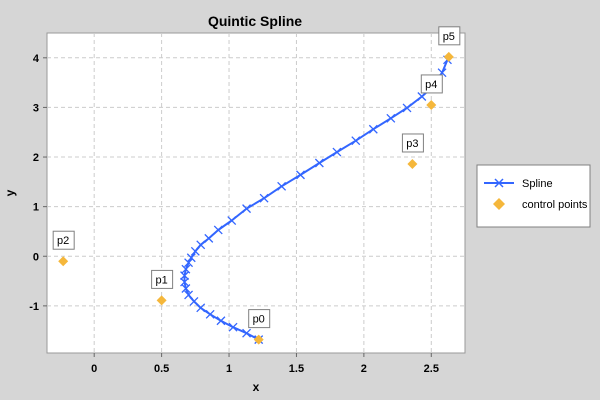 The width and height of the screenshot is (600, 400). Describe the element at coordinates (36, 257) in the screenshot. I see `y-tick-label: 0` at that location.